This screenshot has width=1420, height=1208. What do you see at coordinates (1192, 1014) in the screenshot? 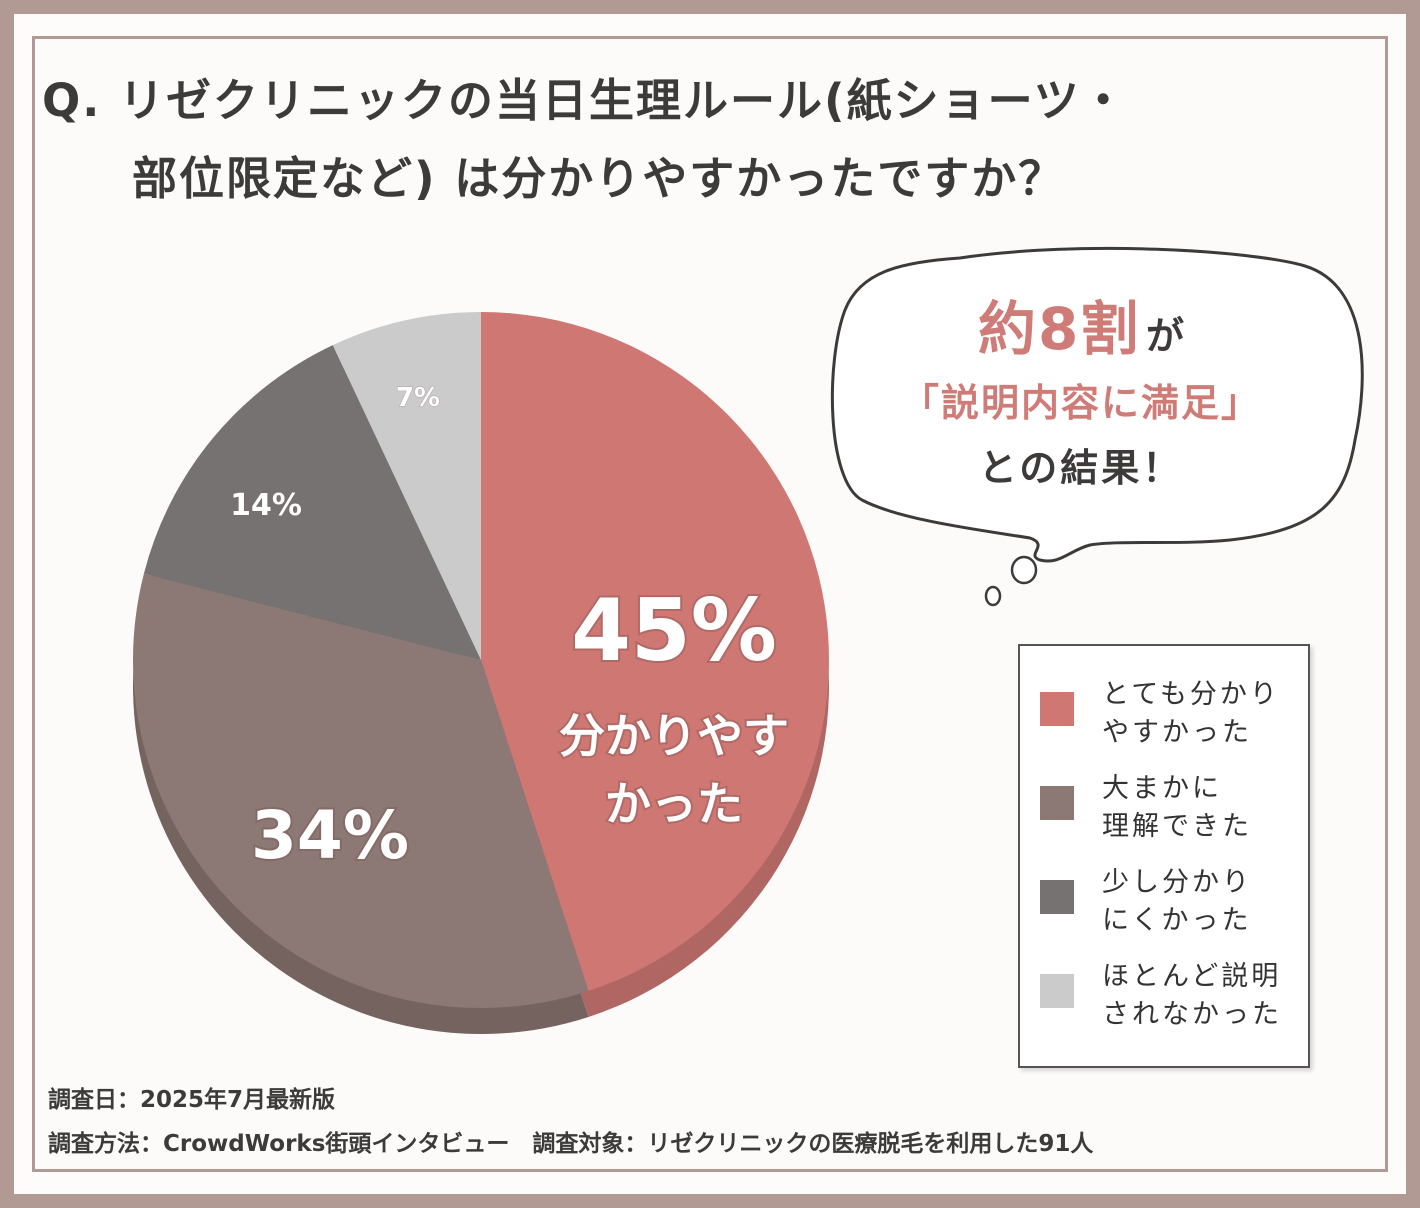
I see `legend-label-line: されなかった` at bounding box center [1192, 1014].